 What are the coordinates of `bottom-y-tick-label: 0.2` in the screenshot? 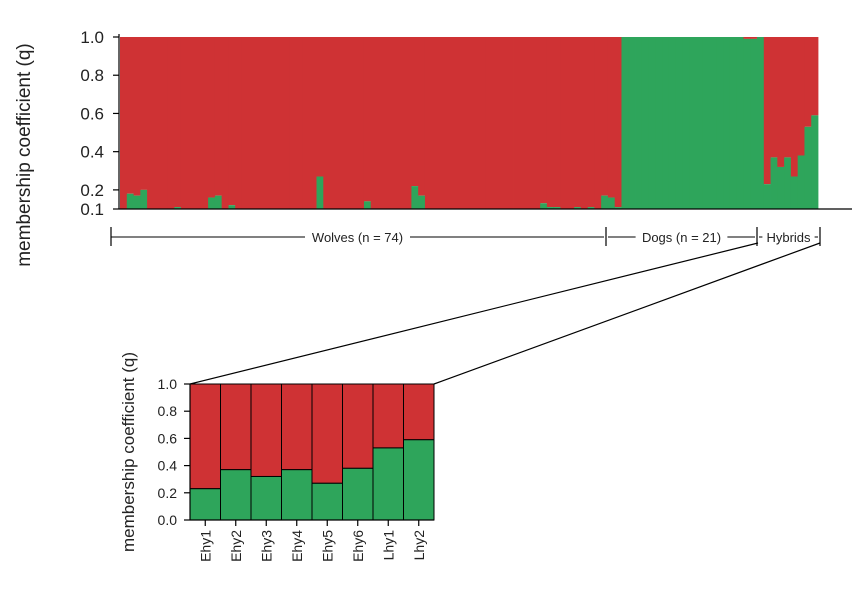 It's located at (168, 493).